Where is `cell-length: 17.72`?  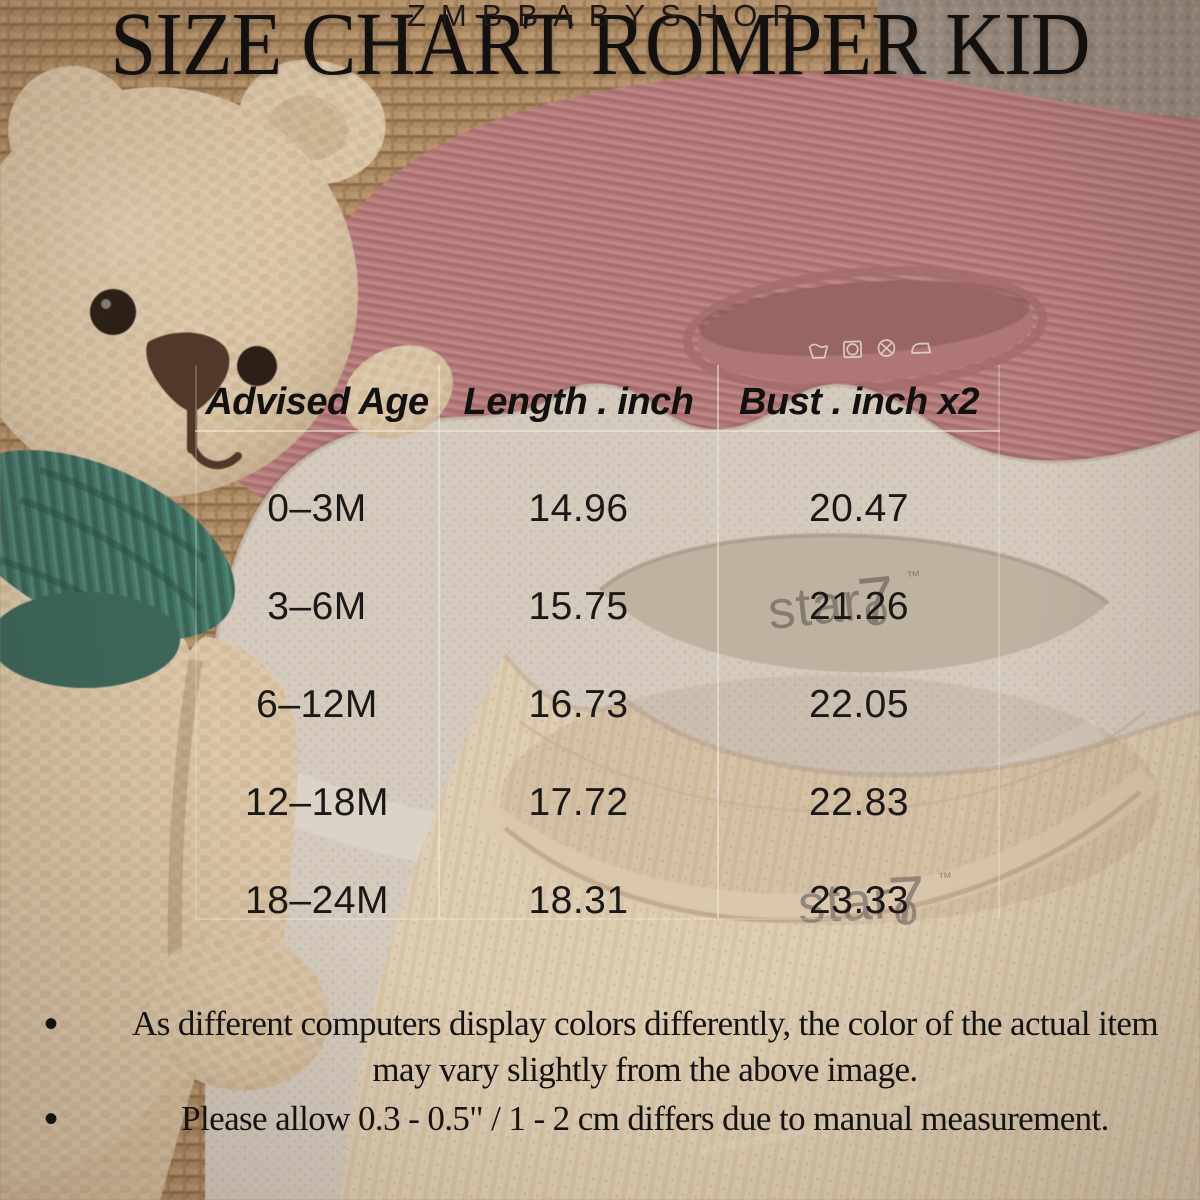
cell-length: 17.72 is located at coordinates (578, 802).